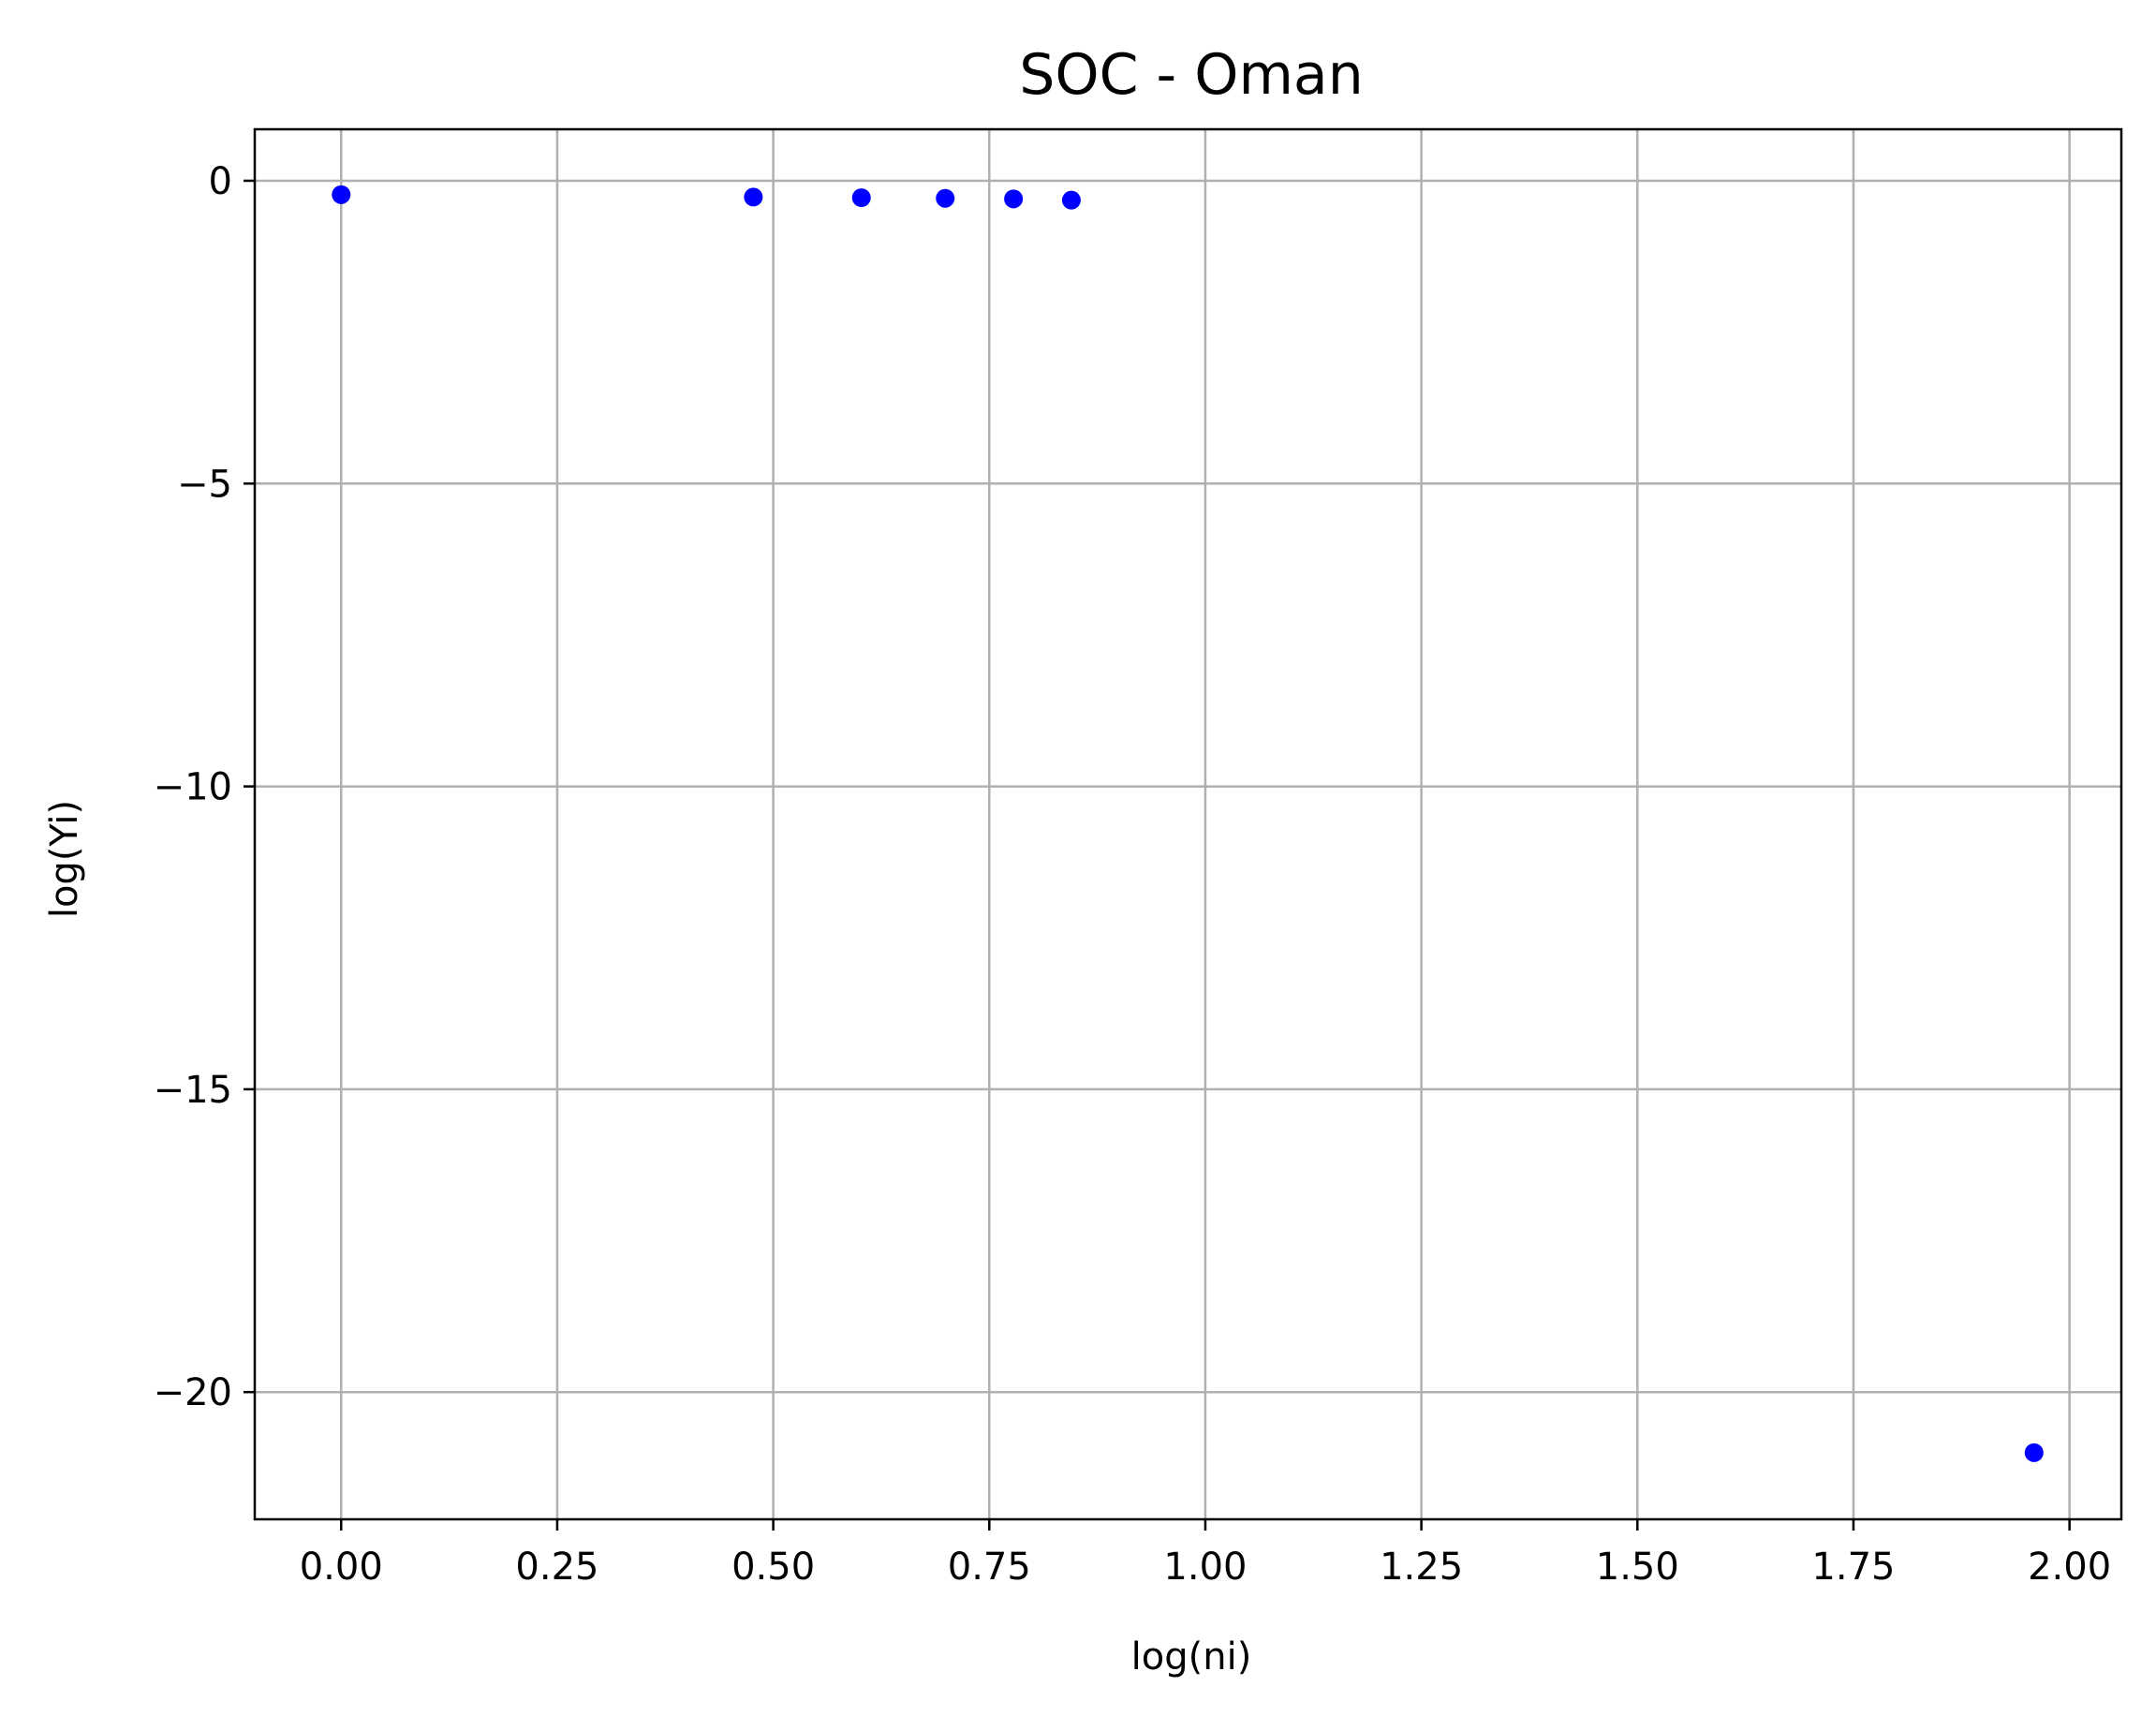 This screenshot has width=2156, height=1716. What do you see at coordinates (1637, 1568) in the screenshot?
I see `x-tick-label: 1.50` at bounding box center [1637, 1568].